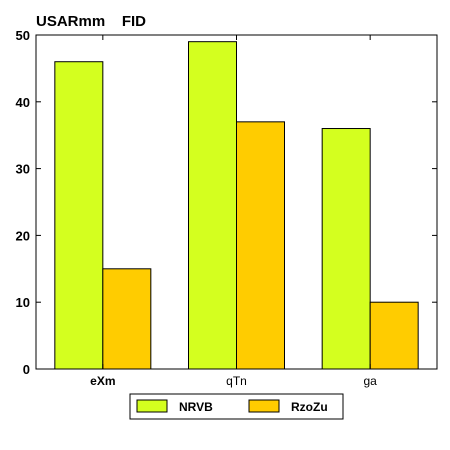  What do you see at coordinates (346, 249) in the screenshot?
I see `bar-NRVB-ga` at bounding box center [346, 249].